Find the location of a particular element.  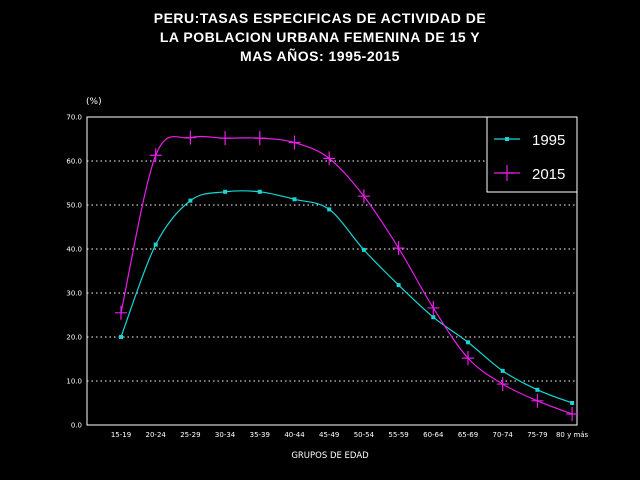

legend-item-1995: 1995 is located at coordinates (529, 140).